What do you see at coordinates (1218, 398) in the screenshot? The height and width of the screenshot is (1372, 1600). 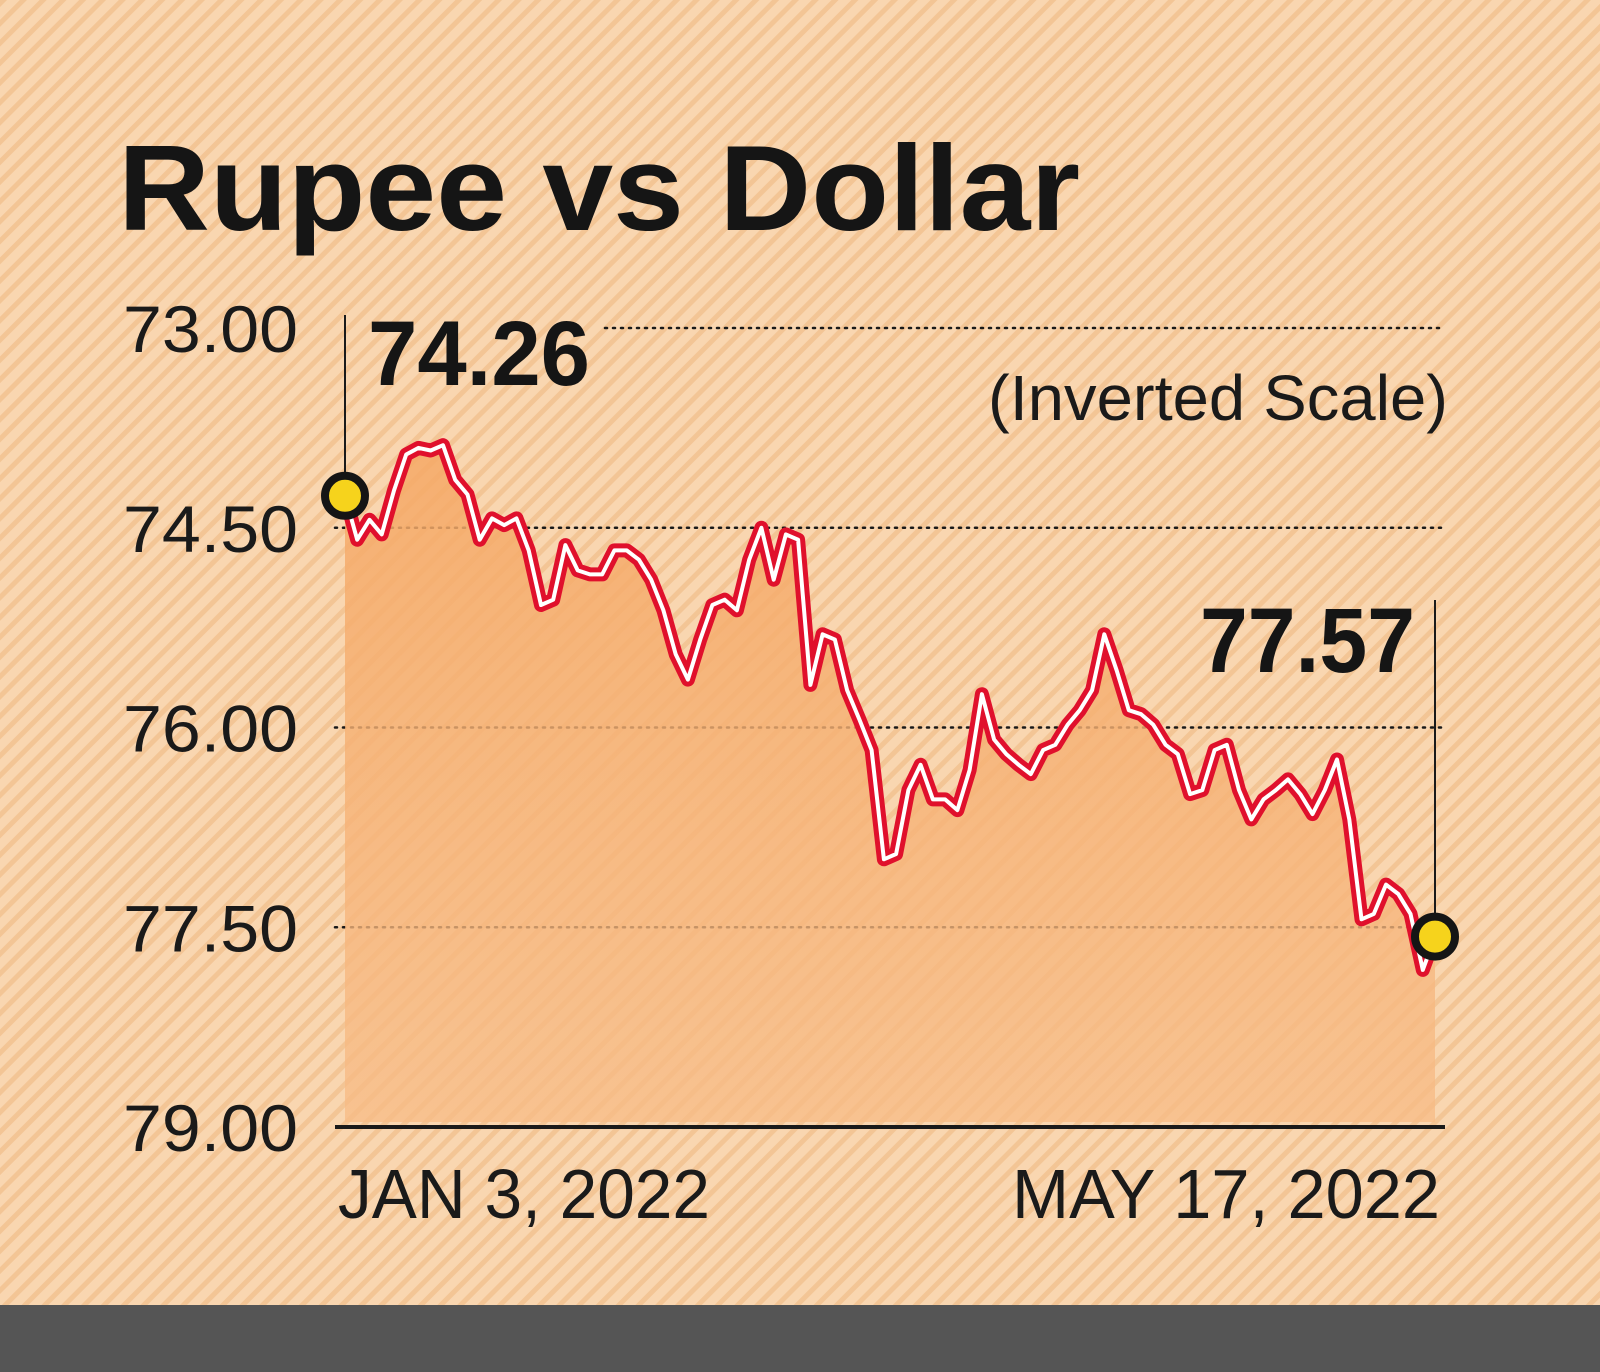 I see `scale-note: (Inverted Scale)` at bounding box center [1218, 398].